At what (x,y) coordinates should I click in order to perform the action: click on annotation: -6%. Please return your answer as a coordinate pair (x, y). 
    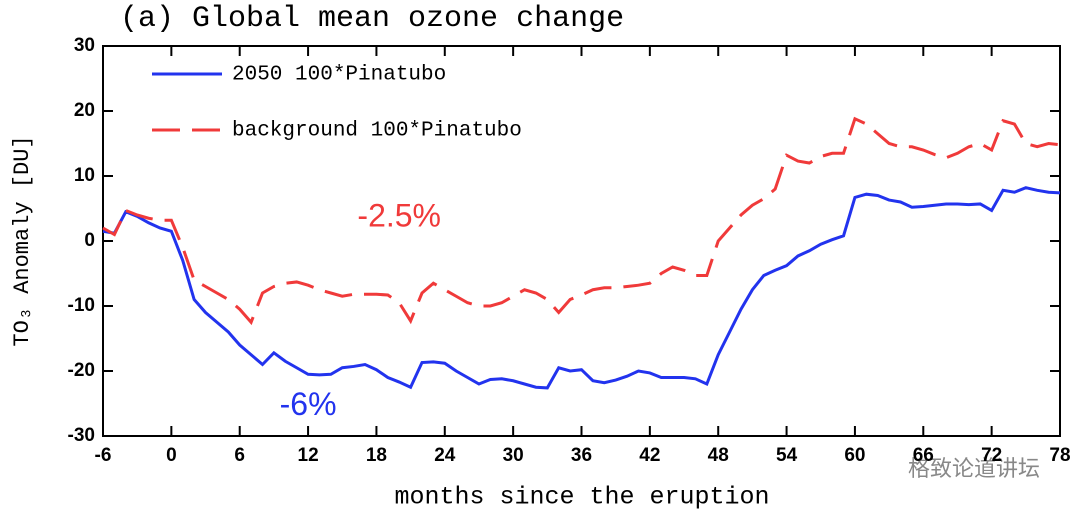
    Looking at the image, I should click on (308, 404).